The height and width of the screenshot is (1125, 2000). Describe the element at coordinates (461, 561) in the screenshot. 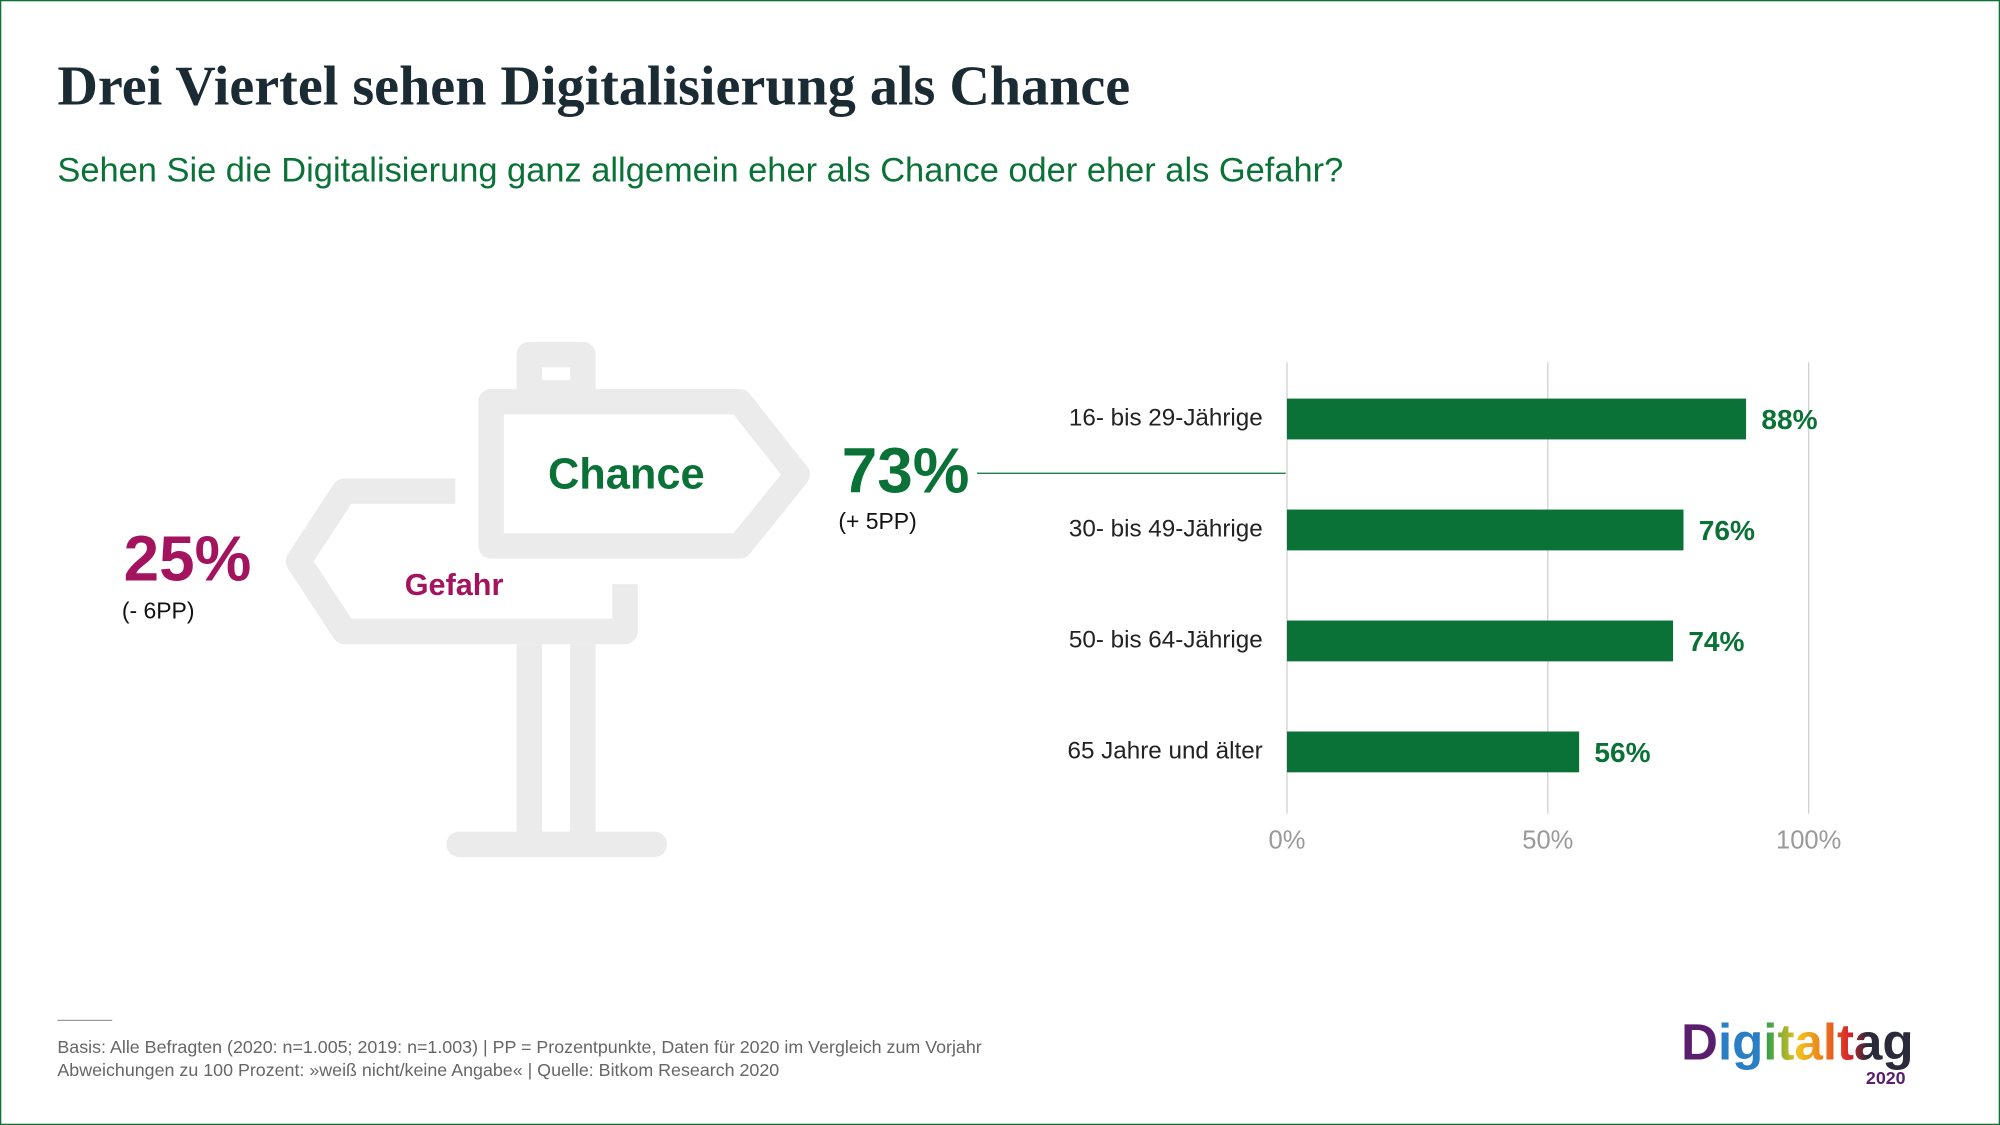

I see `sign-danger` at that location.